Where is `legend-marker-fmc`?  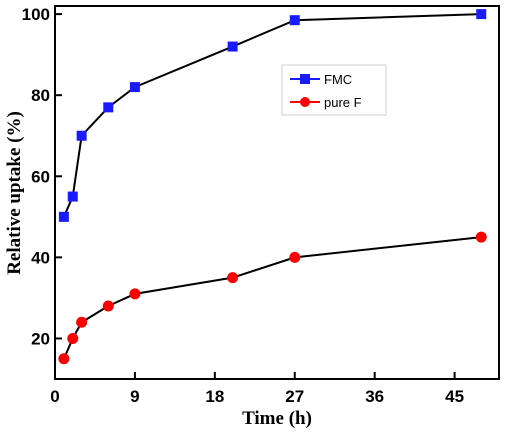
legend-marker-fmc is located at coordinates (305, 79).